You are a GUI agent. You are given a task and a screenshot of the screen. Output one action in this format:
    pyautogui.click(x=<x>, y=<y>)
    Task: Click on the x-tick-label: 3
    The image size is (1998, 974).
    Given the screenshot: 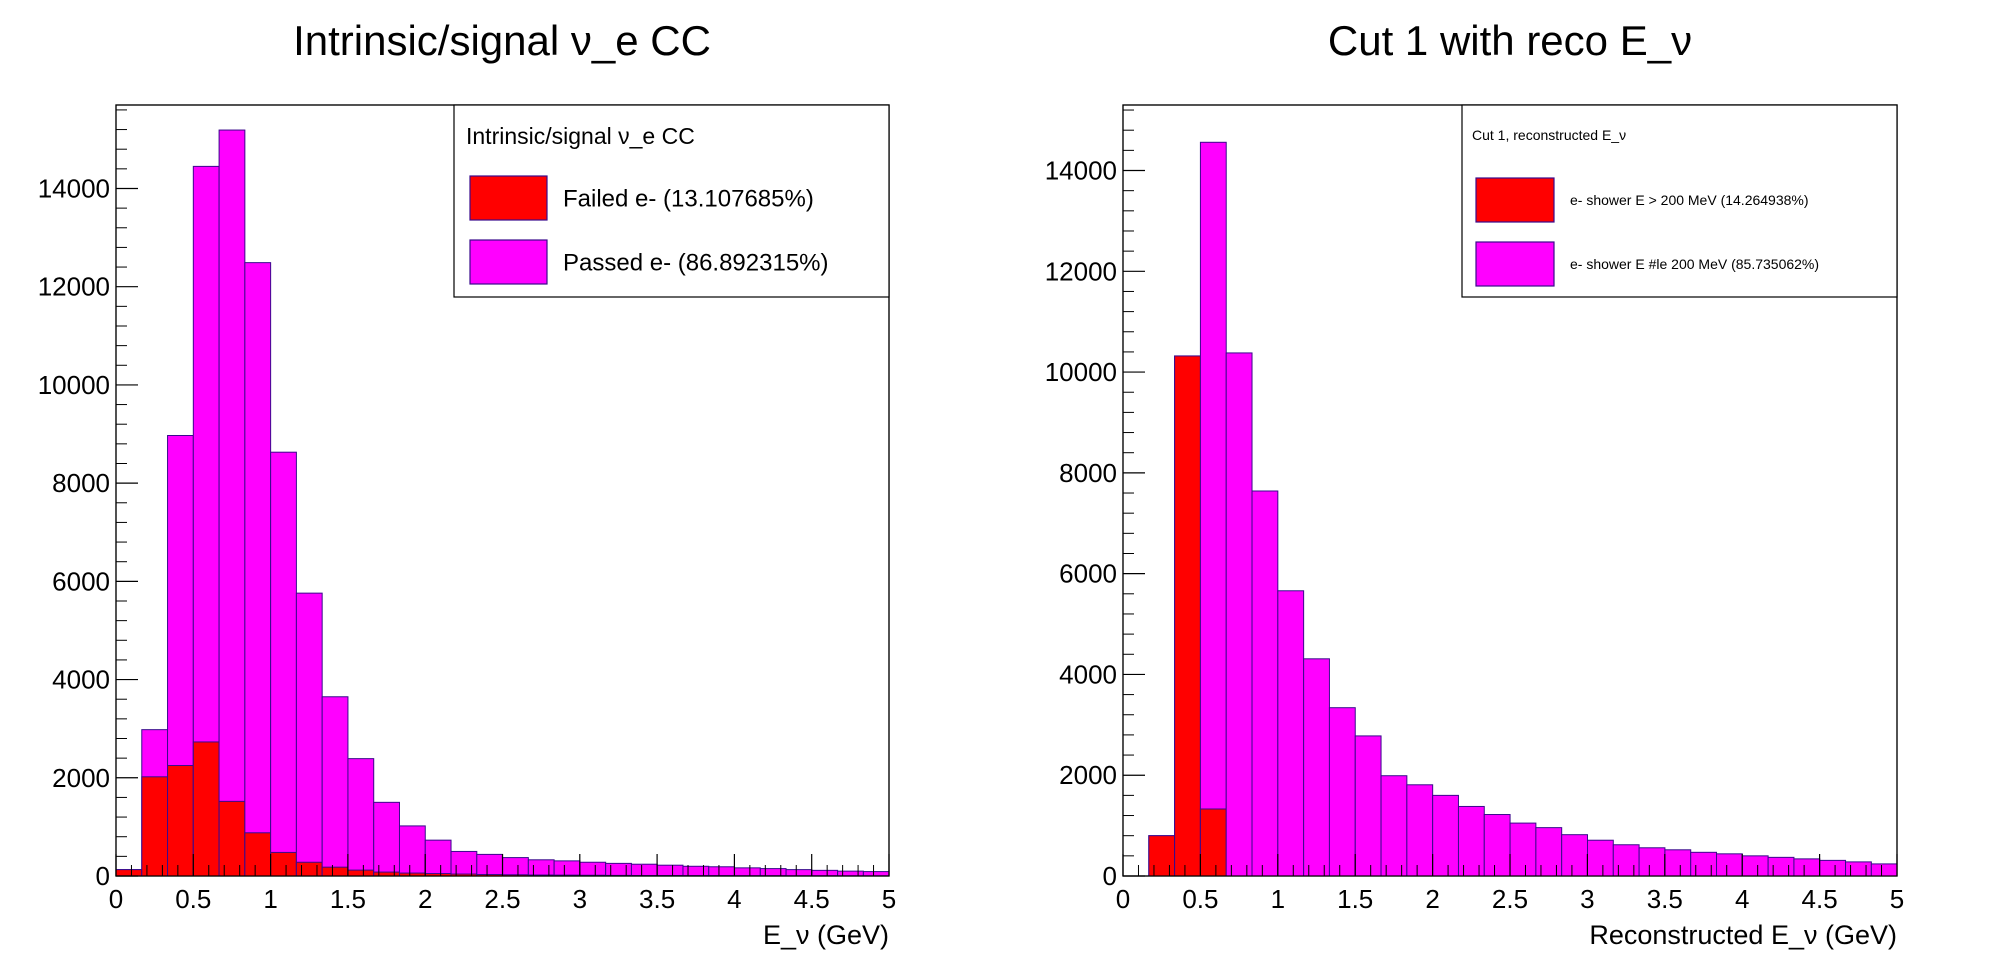 What is the action you would take?
    pyautogui.click(x=580, y=899)
    